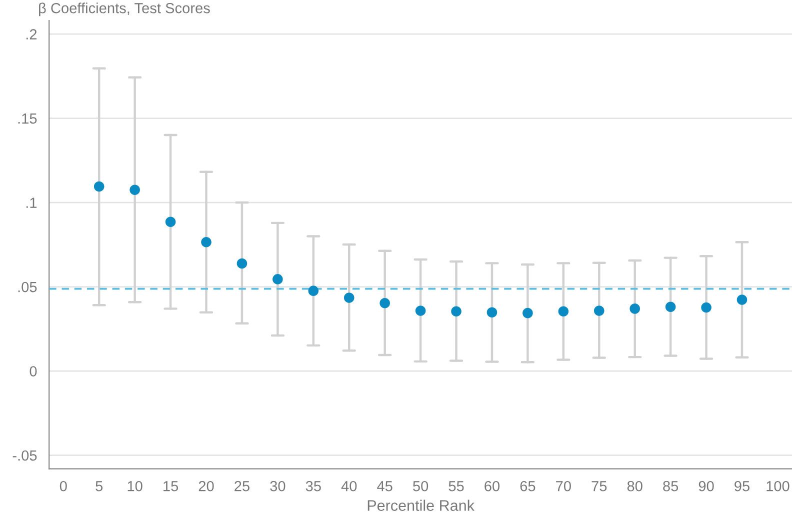  What do you see at coordinates (135, 486) in the screenshot?
I see `x-tick-label: 10` at bounding box center [135, 486].